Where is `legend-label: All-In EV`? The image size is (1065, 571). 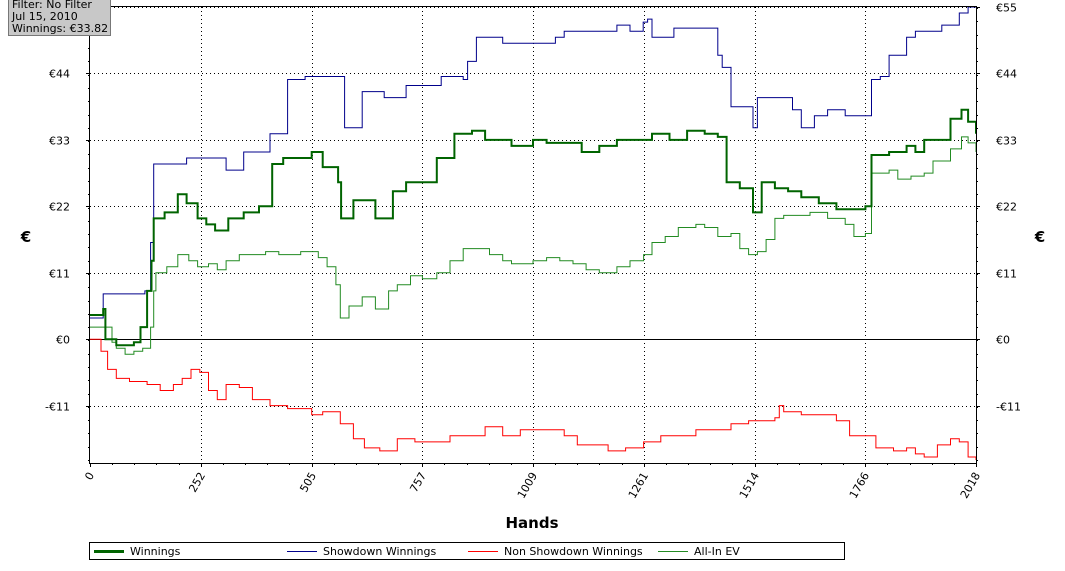 legend-label: All-In EV is located at coordinates (717, 551).